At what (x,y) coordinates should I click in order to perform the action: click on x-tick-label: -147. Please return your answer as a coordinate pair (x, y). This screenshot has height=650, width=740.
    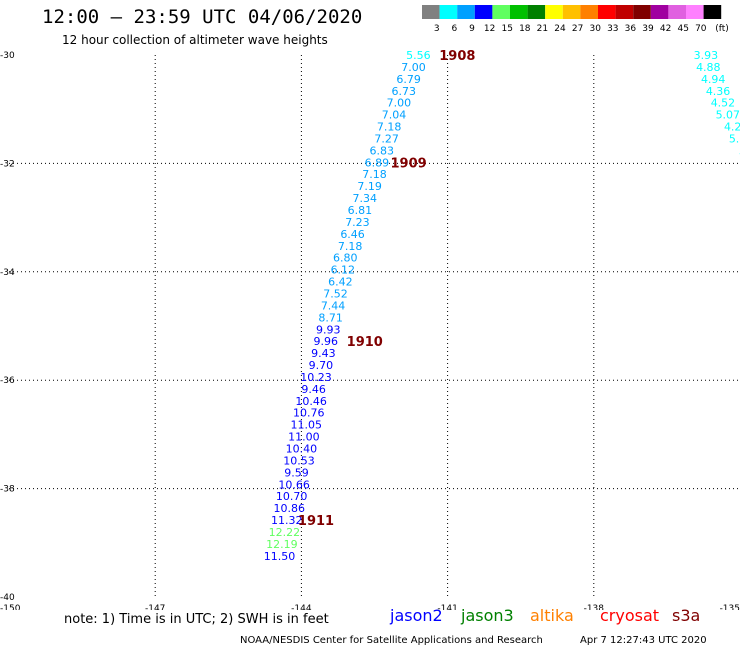
    Looking at the image, I should click on (155, 607).